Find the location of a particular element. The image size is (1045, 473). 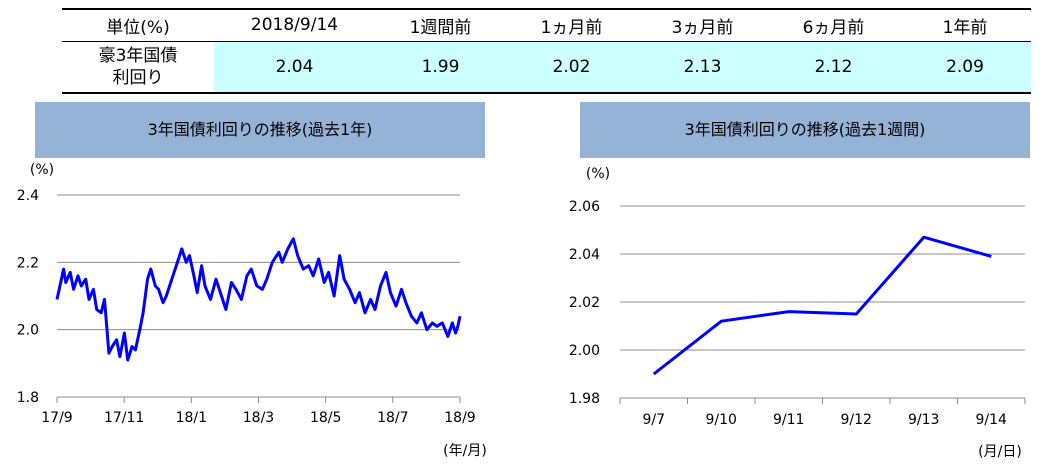

x-tick-label: 9/13 is located at coordinates (923, 420).